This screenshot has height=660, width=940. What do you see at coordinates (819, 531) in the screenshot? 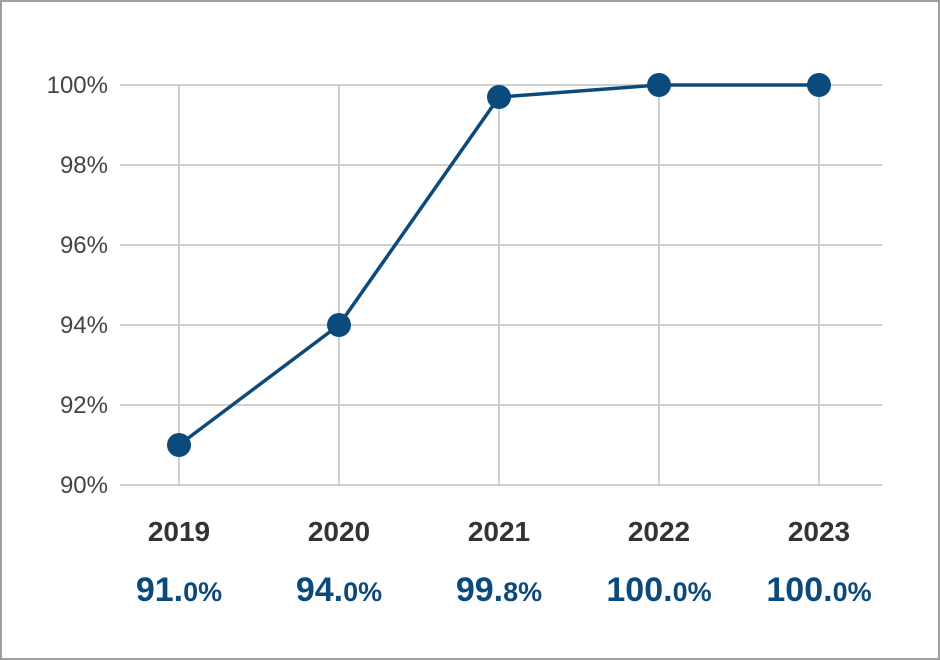
I see `x-tick-label: 2023` at bounding box center [819, 531].